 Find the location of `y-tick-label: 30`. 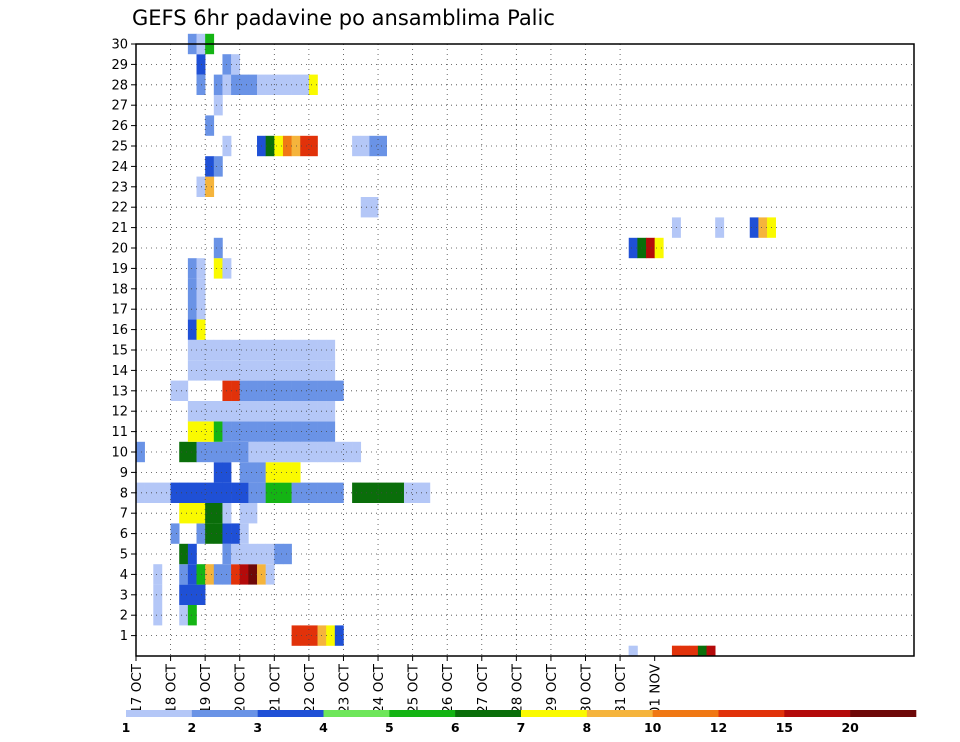

y-tick-label: 30 is located at coordinates (119, 45).